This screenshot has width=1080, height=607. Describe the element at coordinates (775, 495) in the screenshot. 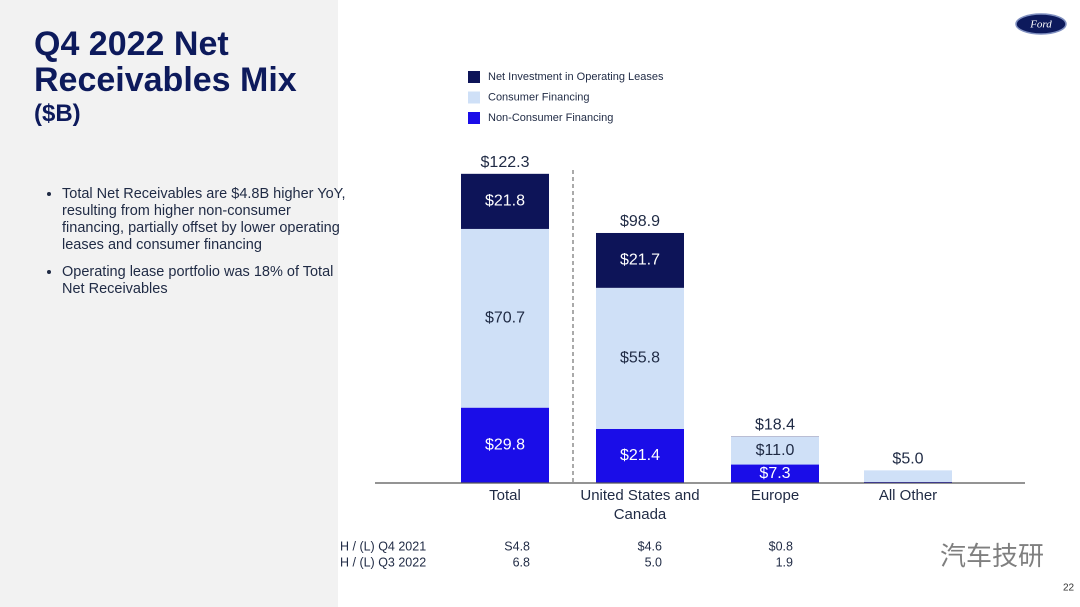

I see `category-label: Europe` at that location.